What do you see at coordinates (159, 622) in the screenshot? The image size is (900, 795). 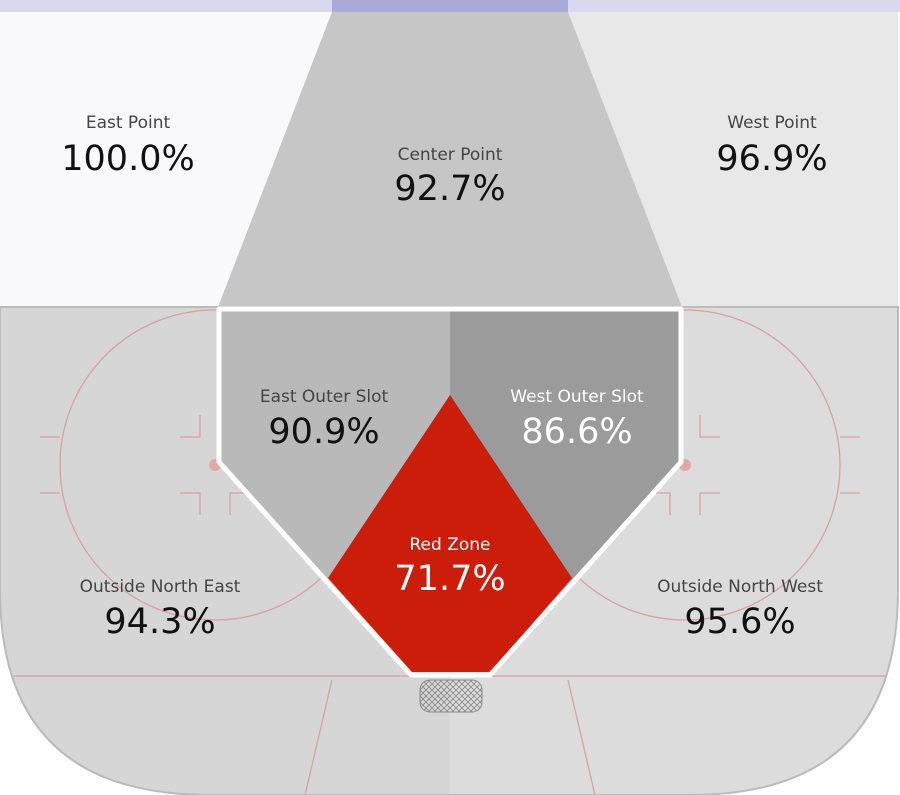 I see `zone-value: 94.3%` at bounding box center [159, 622].